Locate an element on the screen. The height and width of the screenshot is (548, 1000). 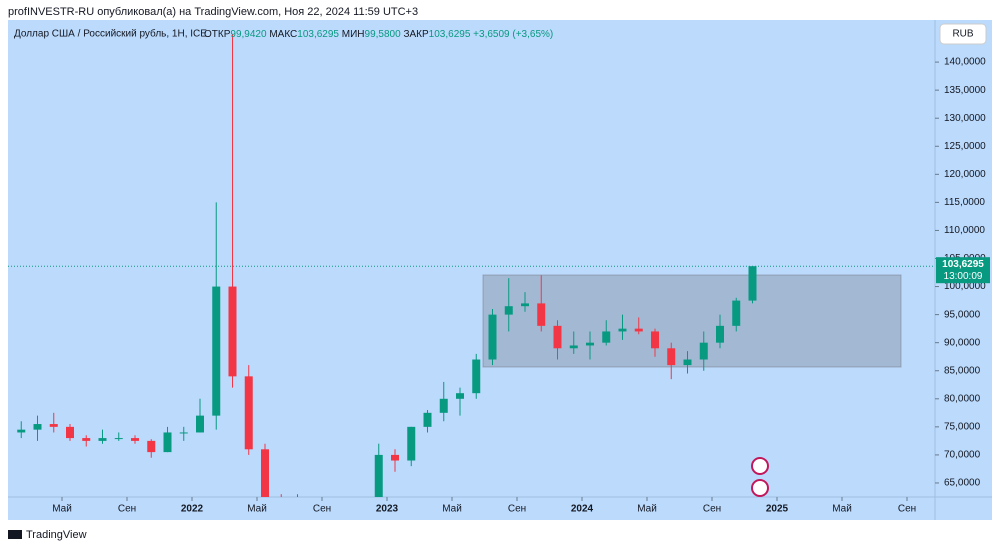
y-tick-label: 125,0000 is located at coordinates (965, 146).